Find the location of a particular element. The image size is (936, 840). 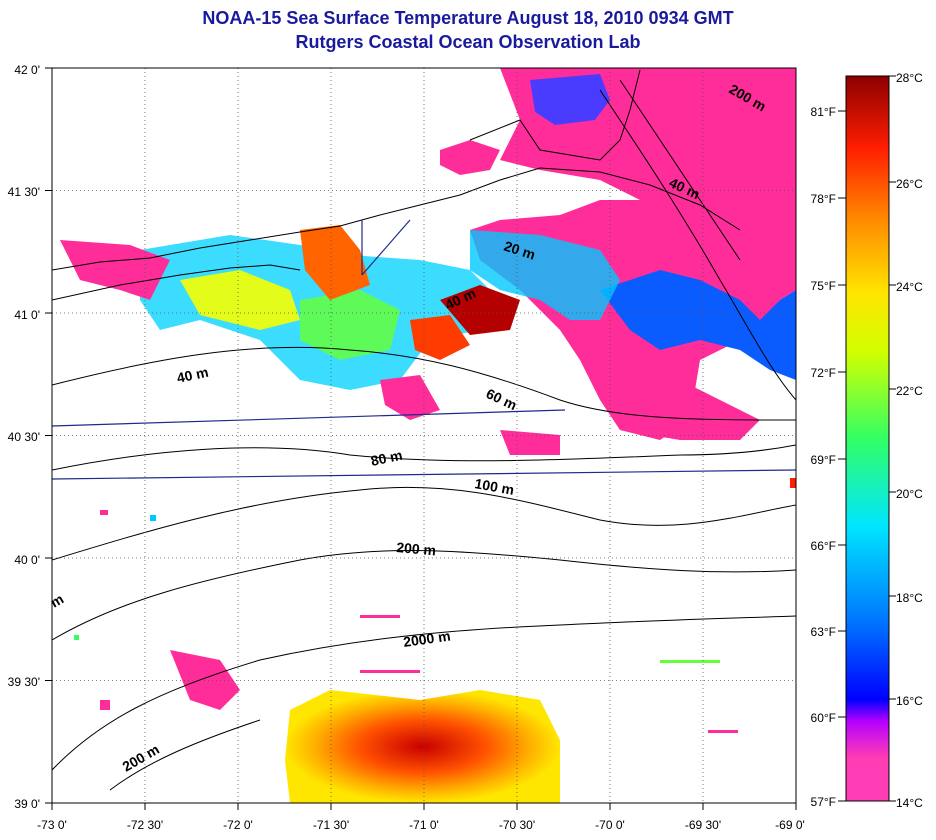

longitude-label: -70 0' is located at coordinates (610, 825).